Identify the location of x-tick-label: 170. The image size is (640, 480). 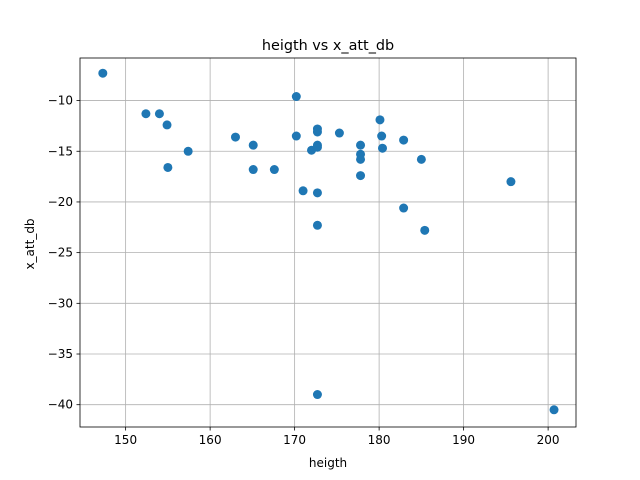
(294, 440).